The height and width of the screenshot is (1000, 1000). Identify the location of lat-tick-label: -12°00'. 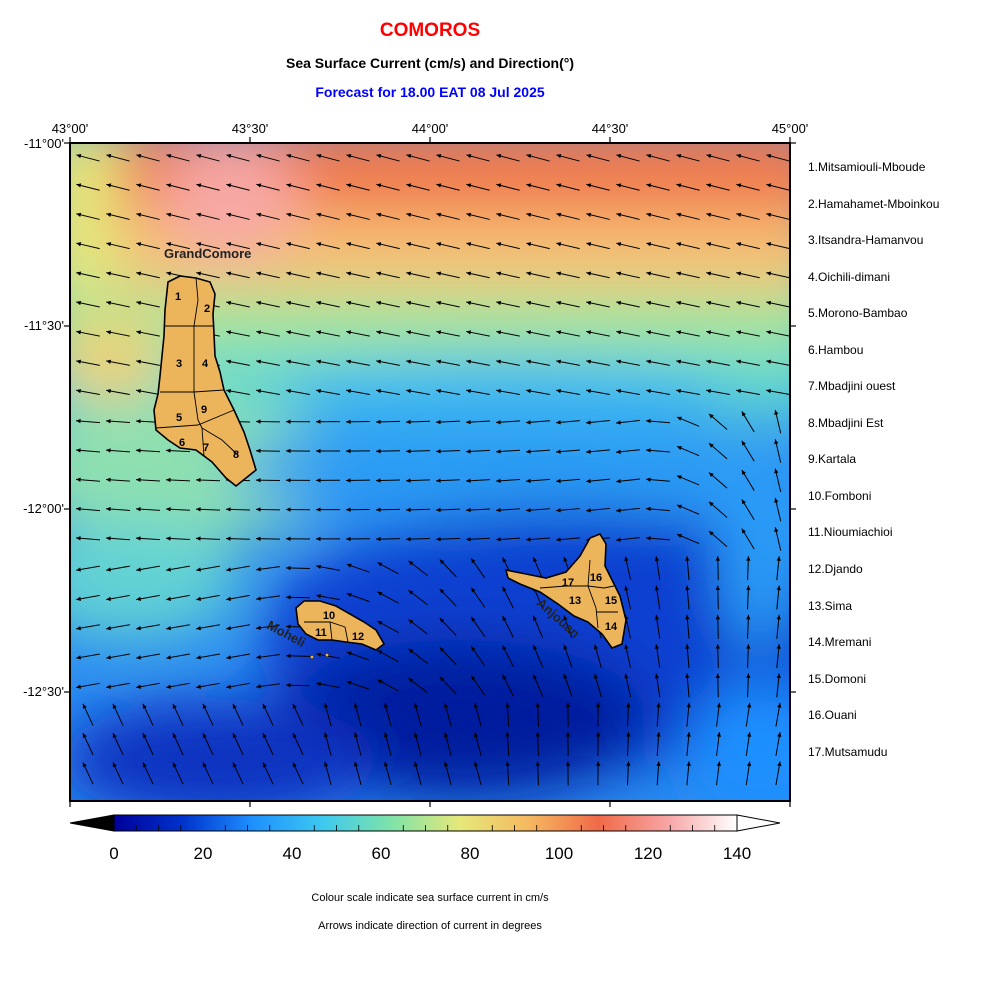
(43, 508).